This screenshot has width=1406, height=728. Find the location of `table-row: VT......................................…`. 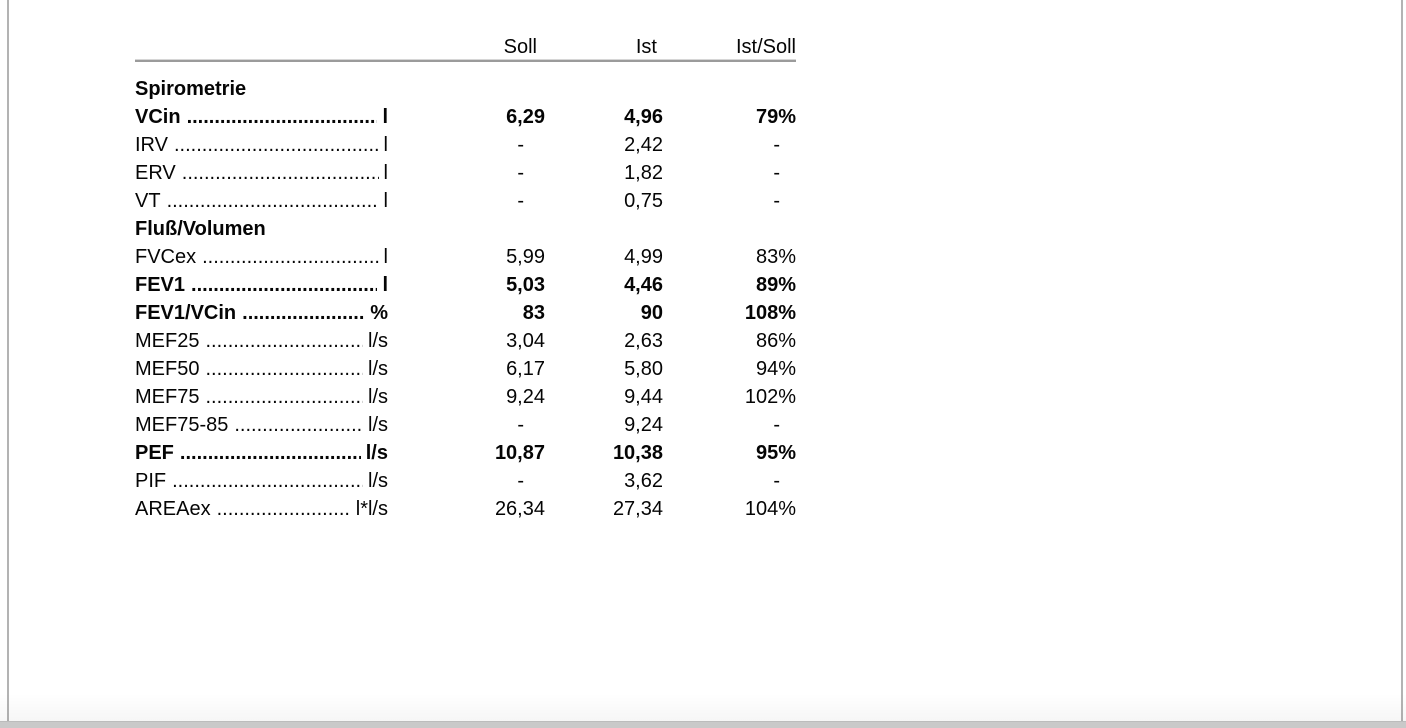

table-row: VT......................................… is located at coordinates (465, 201).